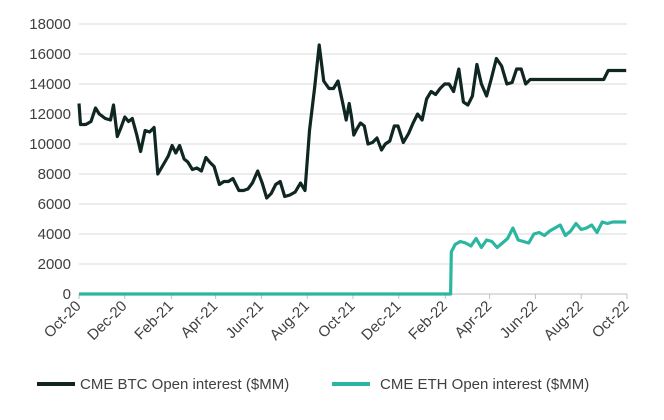 This screenshot has width=664, height=420. I want to click on y-tick-label: 18000, so click(50, 24).